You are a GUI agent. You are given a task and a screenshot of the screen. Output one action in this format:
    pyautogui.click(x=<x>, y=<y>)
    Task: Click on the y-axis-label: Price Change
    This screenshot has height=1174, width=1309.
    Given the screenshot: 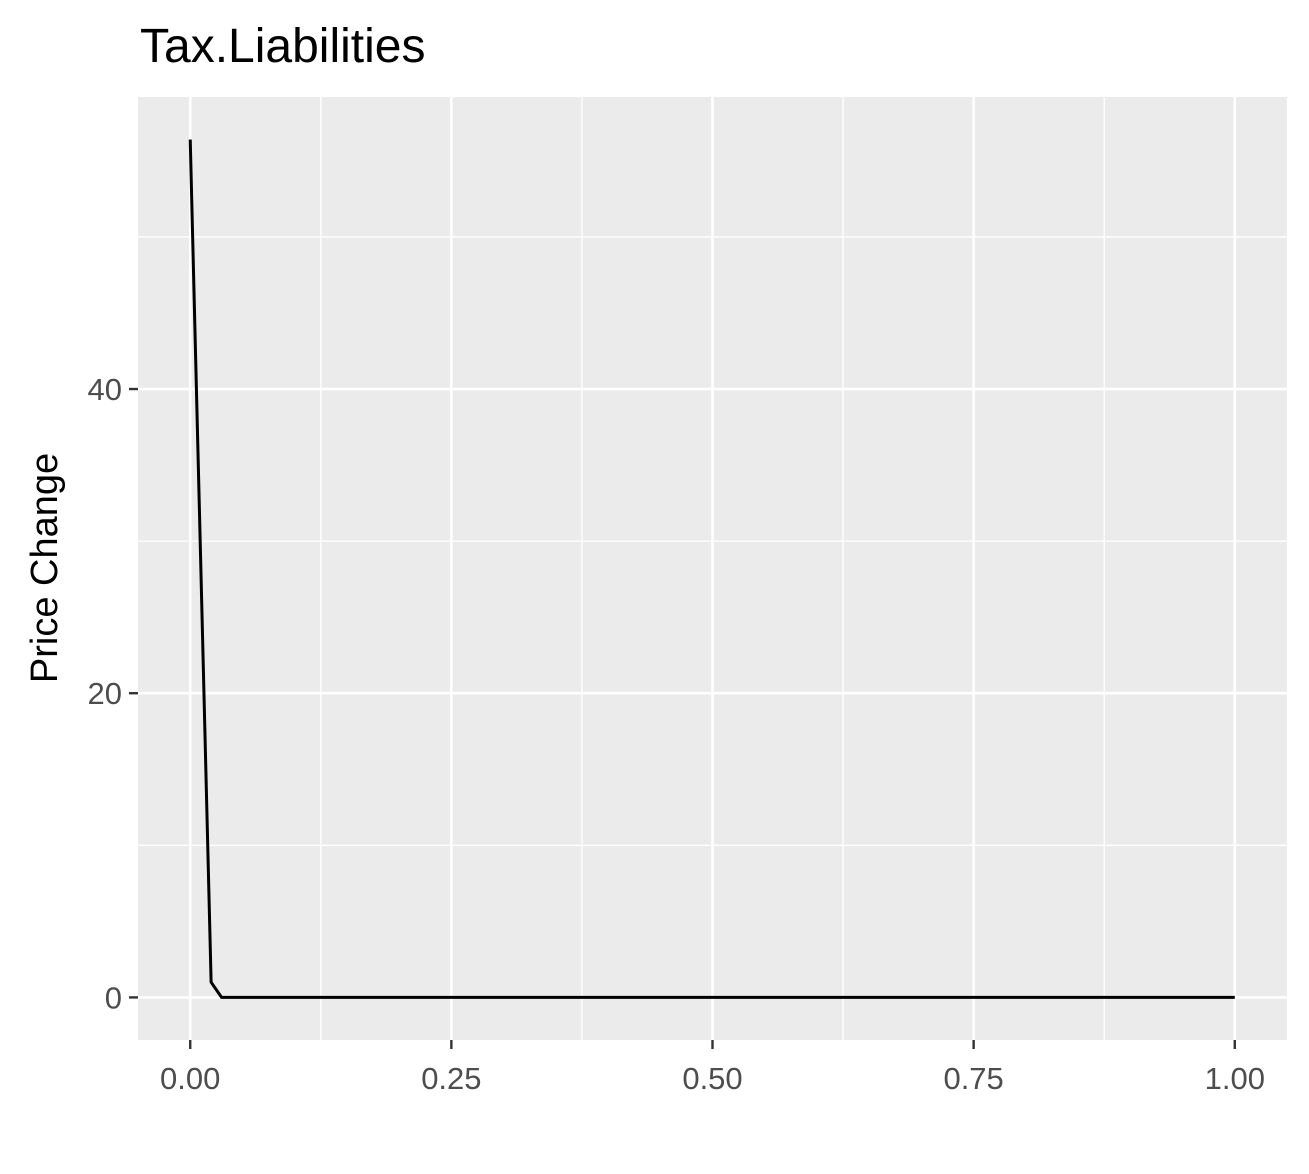 What is the action you would take?
    pyautogui.click(x=45, y=568)
    